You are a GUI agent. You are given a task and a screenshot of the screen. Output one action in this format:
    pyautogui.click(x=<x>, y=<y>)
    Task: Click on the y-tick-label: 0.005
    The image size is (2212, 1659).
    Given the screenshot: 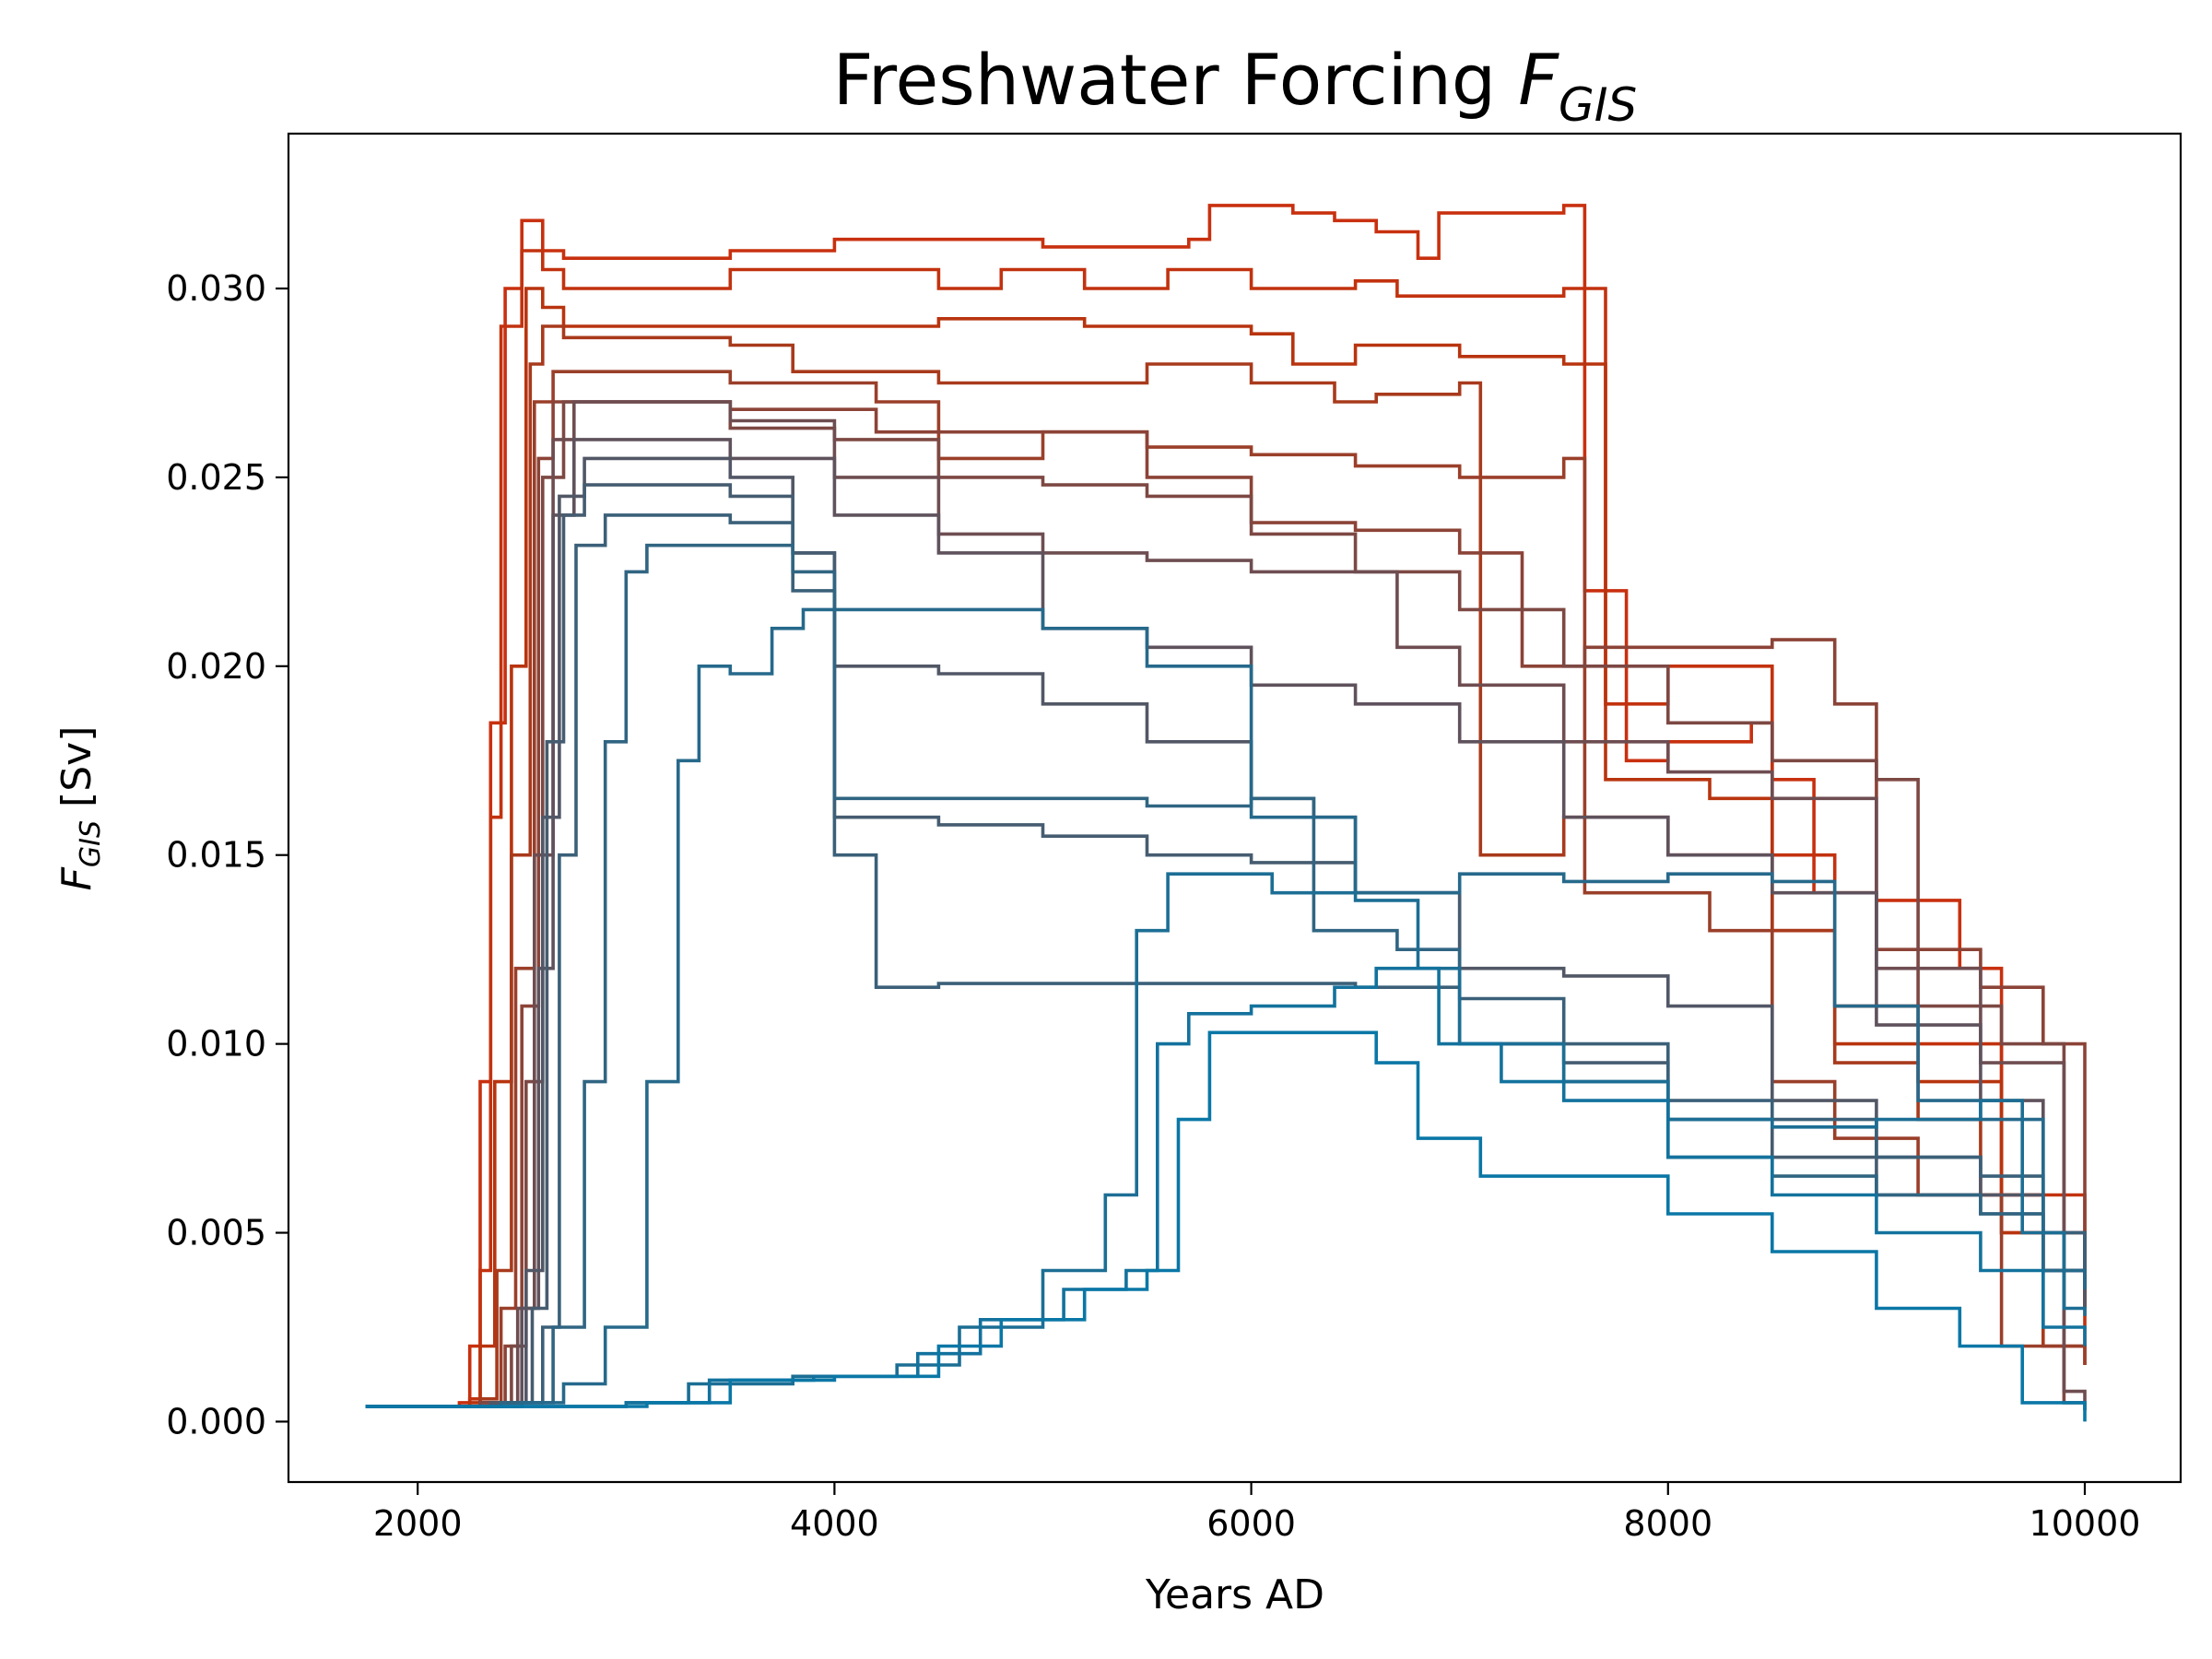 What is the action you would take?
    pyautogui.click(x=216, y=1233)
    